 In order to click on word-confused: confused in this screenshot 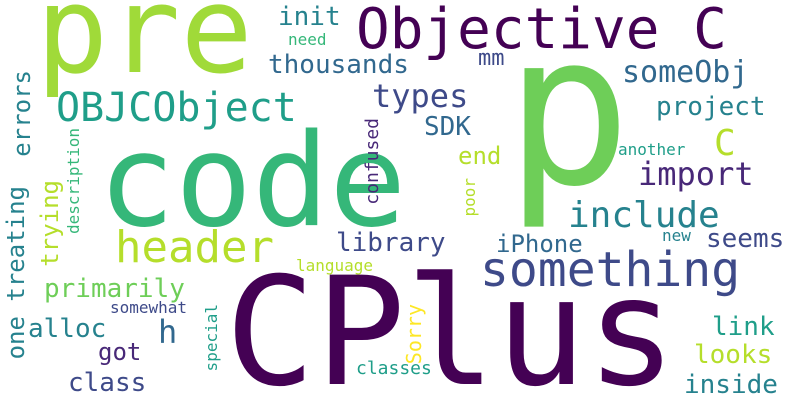, I will do `click(372, 161)`.